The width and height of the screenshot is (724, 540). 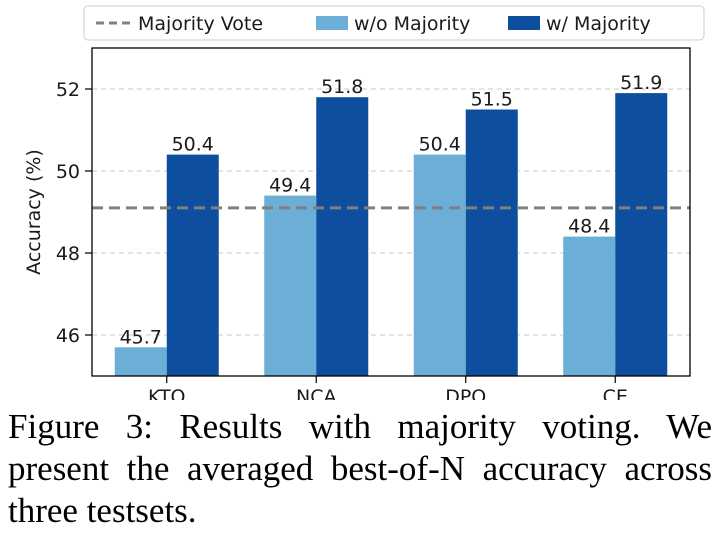 What do you see at coordinates (615, 393) in the screenshot?
I see `x-tick-label: CE` at bounding box center [615, 393].